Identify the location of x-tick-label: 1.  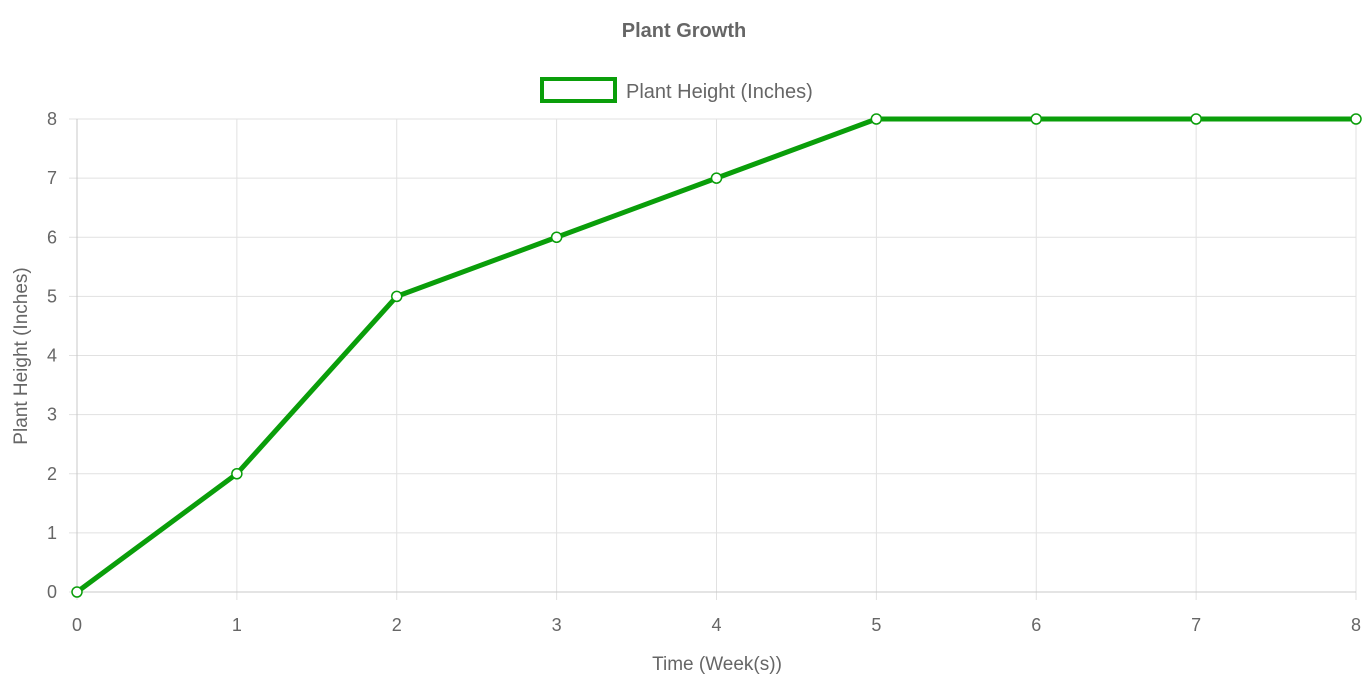
(237, 625).